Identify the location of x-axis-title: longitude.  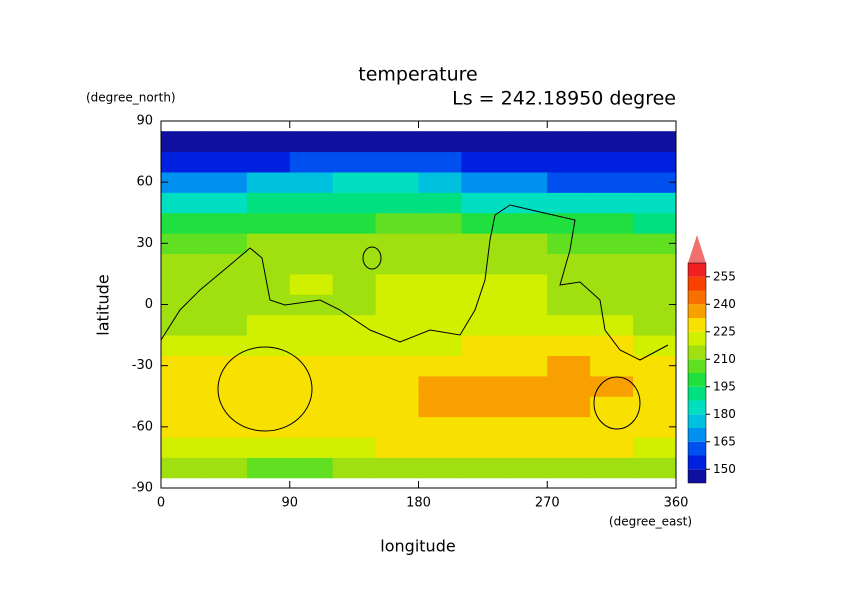
(417, 546).